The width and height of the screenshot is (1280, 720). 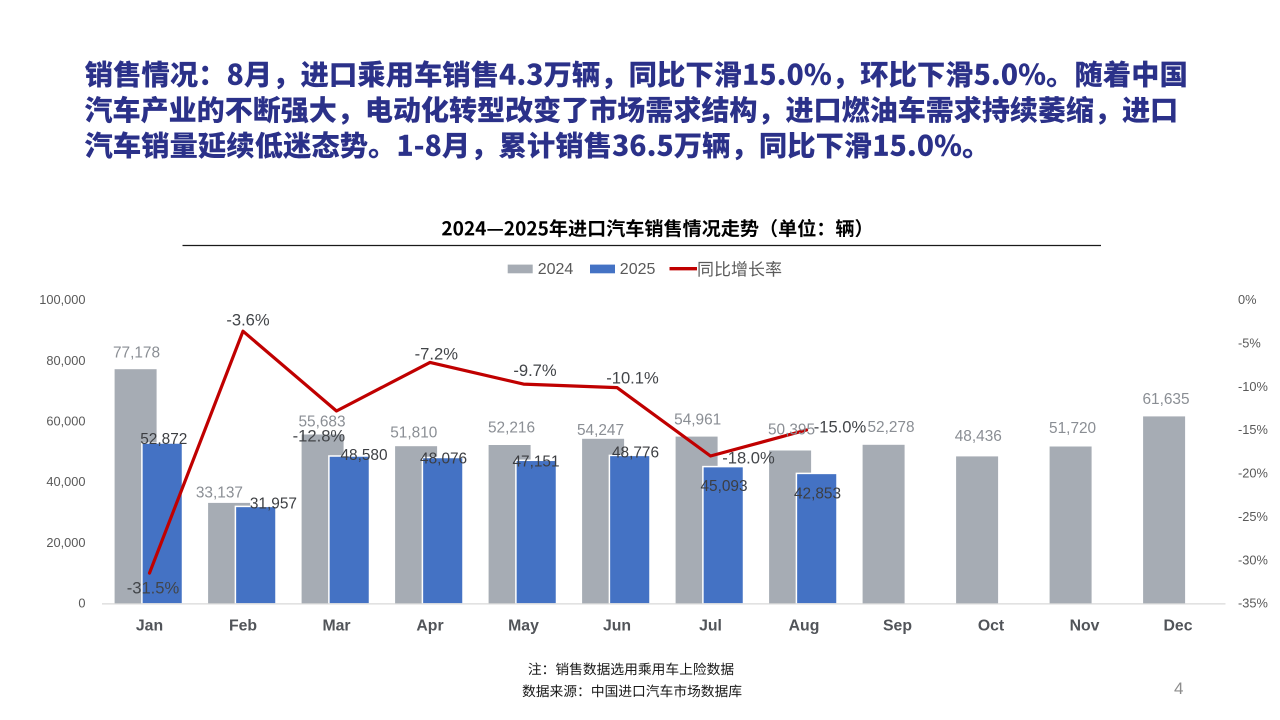 I want to click on svg-text: Jan, so click(x=149, y=626).